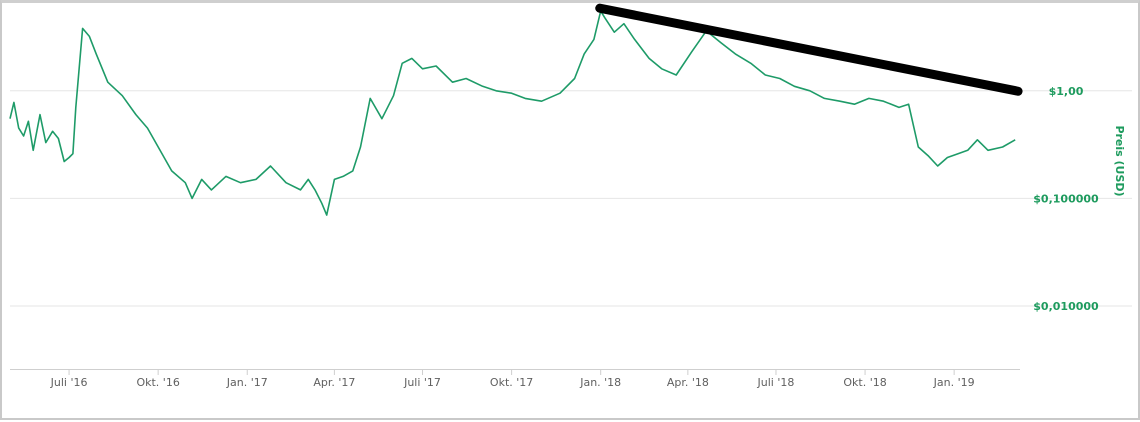 The image size is (1140, 422). Describe the element at coordinates (954, 382) in the screenshot. I see `x-tick-label-10: Jan. '19` at that location.